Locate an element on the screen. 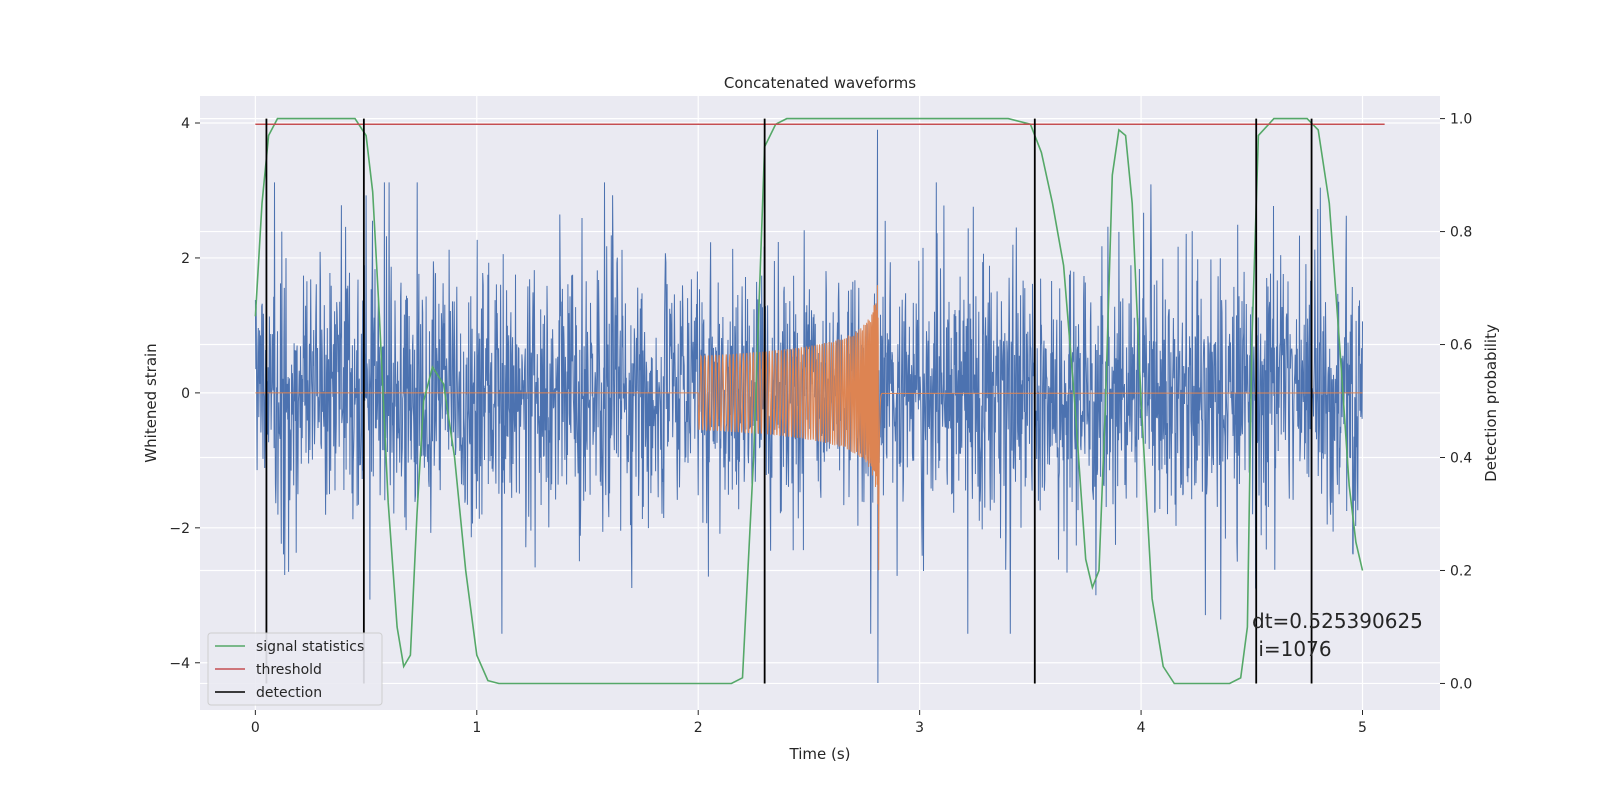  y-tick-label: 0 is located at coordinates (185, 394).